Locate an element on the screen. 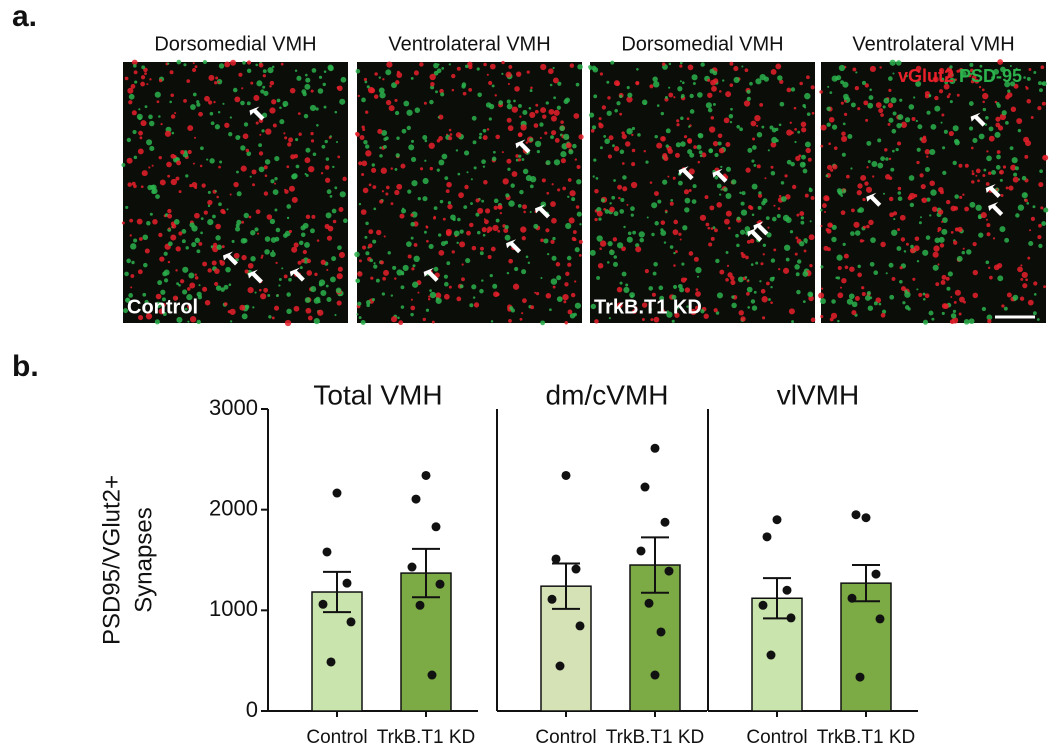  channel-label: PSD-95 is located at coordinates (990, 76).